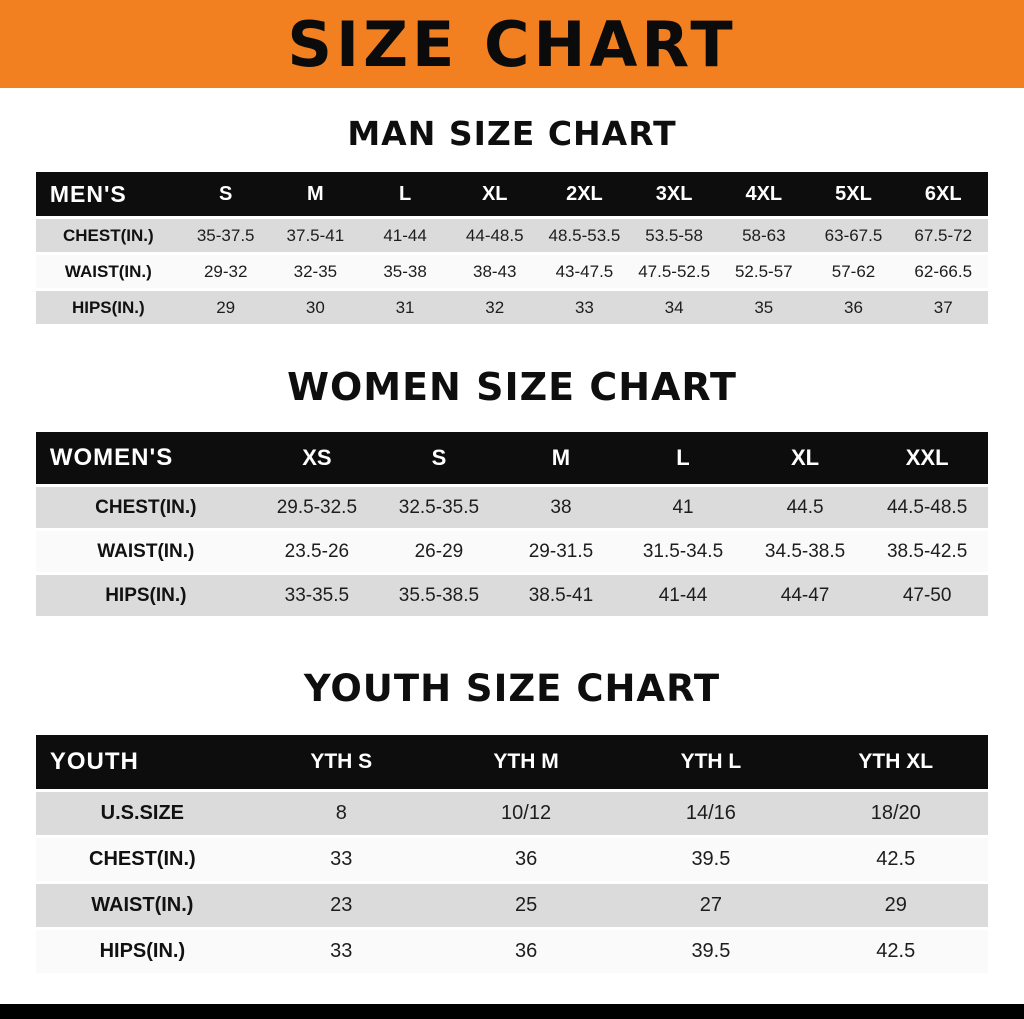 This screenshot has width=1024, height=1019. I want to click on table-corner-label: YOUTH, so click(142, 762).